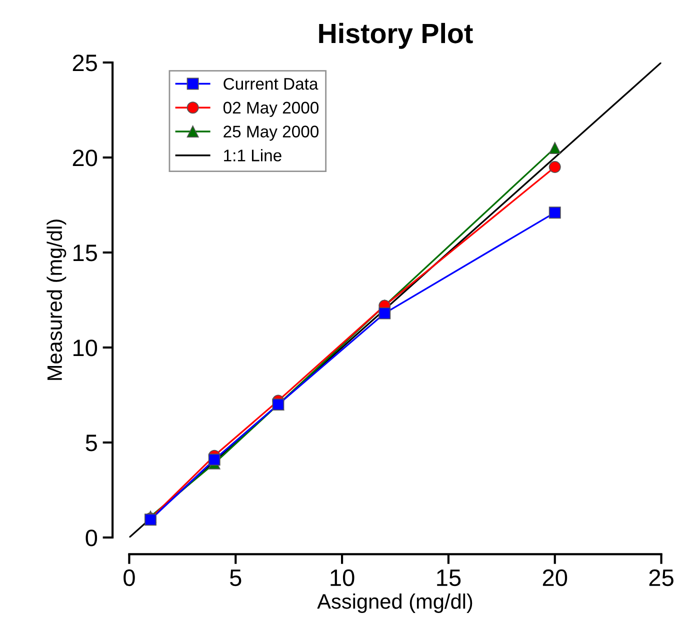 This screenshot has width=691, height=625. Describe the element at coordinates (92, 538) in the screenshot. I see `y-tick-label: 0` at that location.